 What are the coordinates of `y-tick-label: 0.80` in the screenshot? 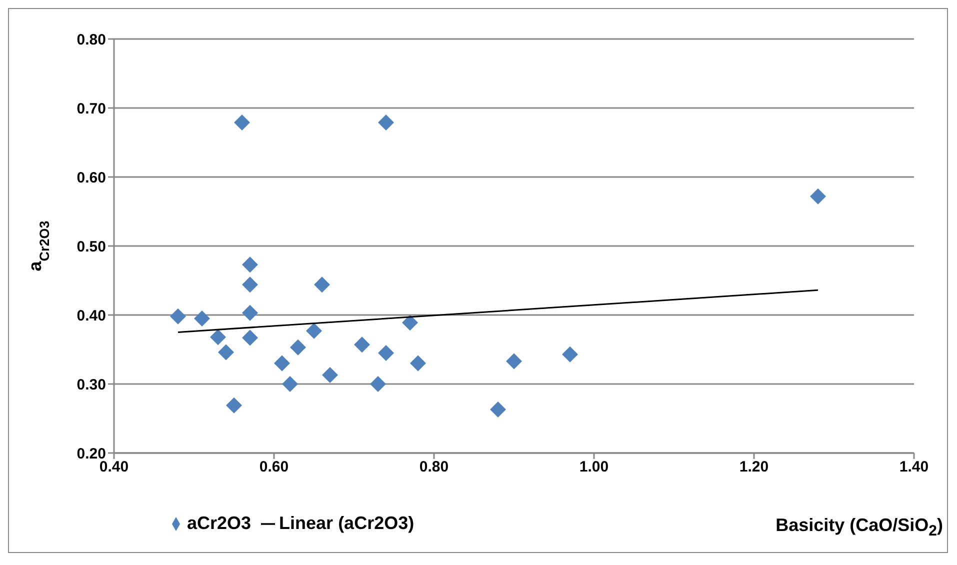 It's located at (91, 39).